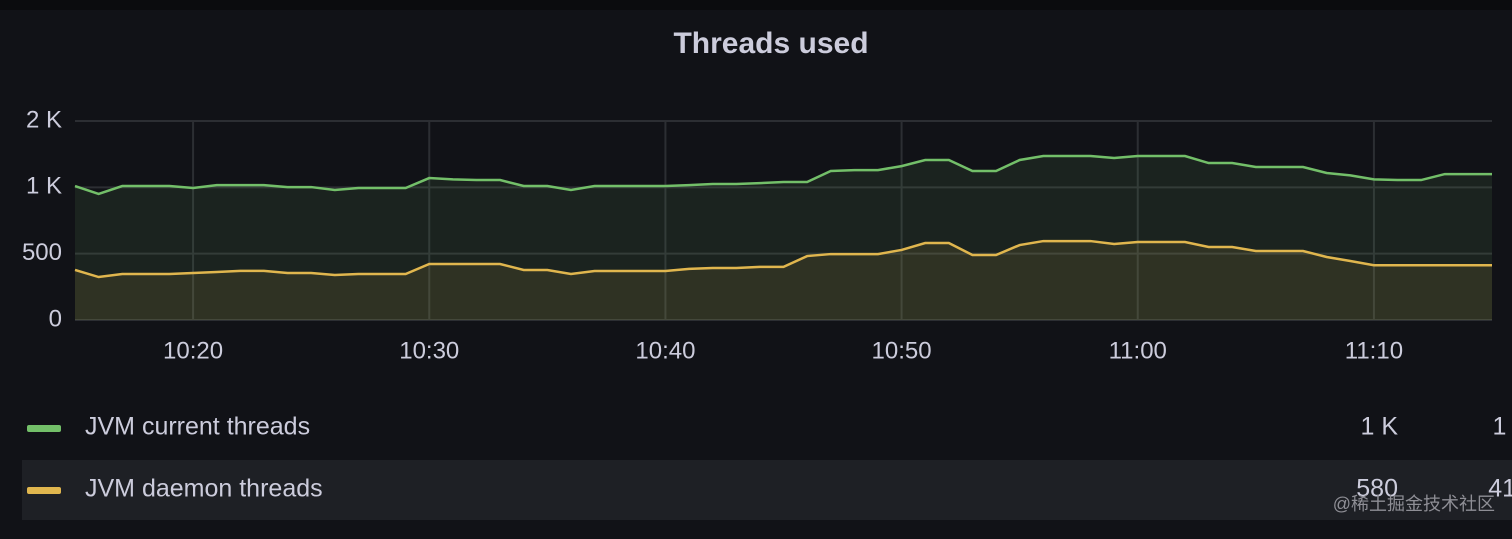  Describe the element at coordinates (42, 252) in the screenshot. I see `y-tick-label: 500` at that location.